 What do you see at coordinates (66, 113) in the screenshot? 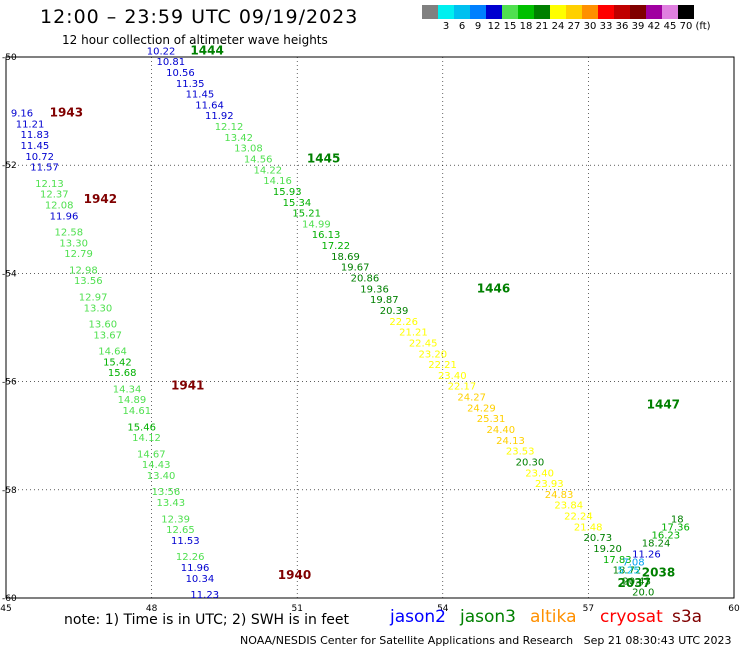
I see `pass-time-label: 1943` at bounding box center [66, 113].